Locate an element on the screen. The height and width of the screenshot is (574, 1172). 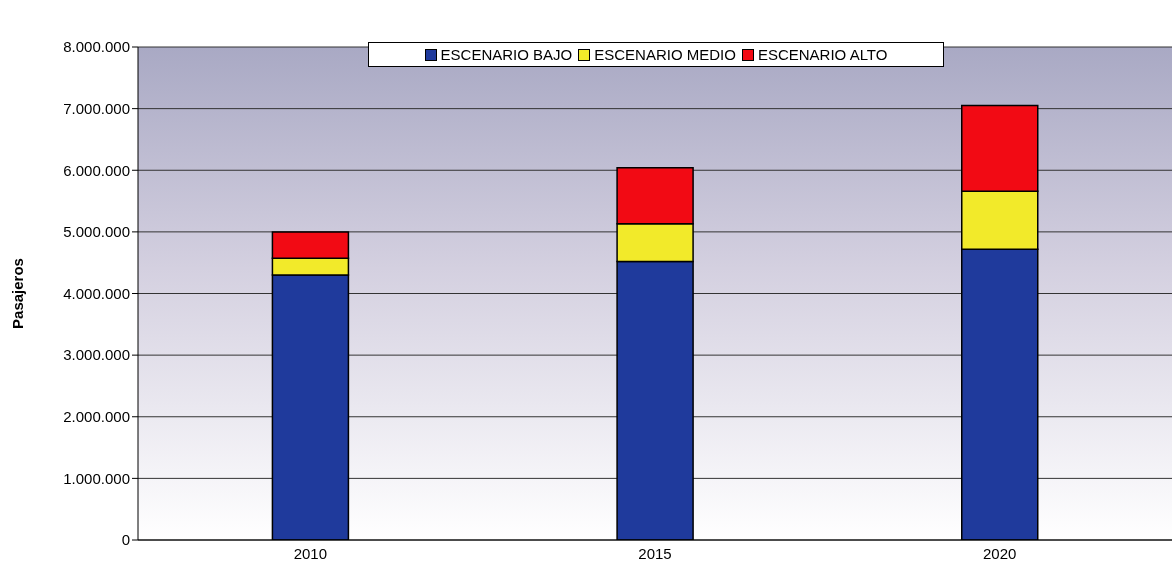
y-tick-label: 6.000.000 is located at coordinates (96, 170).